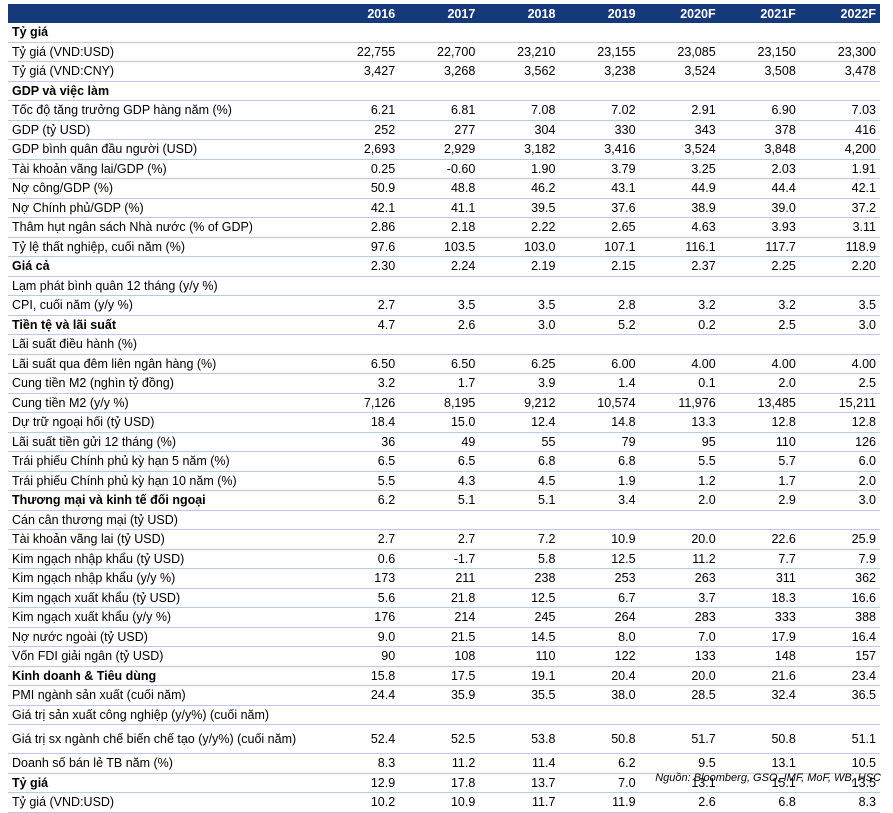 This screenshot has width=893, height=813. What do you see at coordinates (759, 422) in the screenshot?
I see `value-cell: 12.8` at bounding box center [759, 422].